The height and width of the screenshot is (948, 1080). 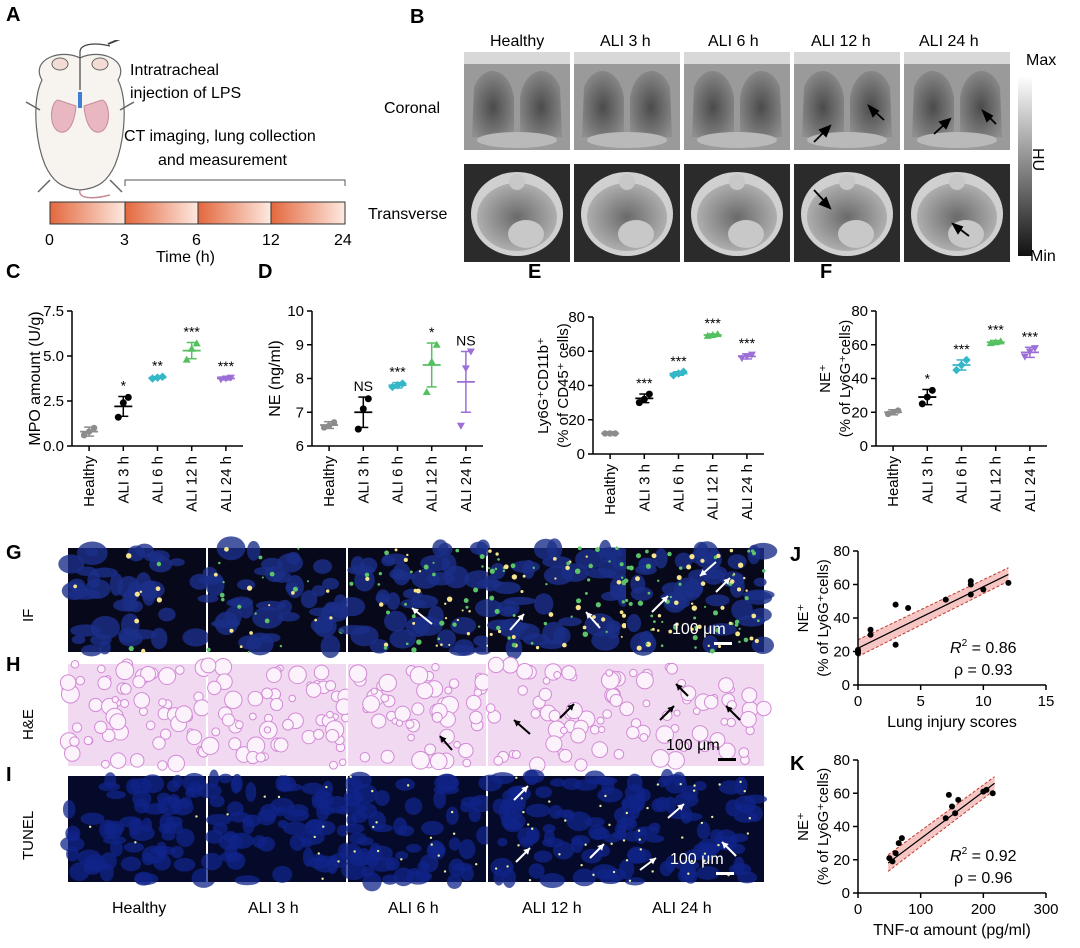 What do you see at coordinates (625, 41) in the screenshot?
I see `ct-col-ali3: ALI 3 h` at bounding box center [625, 41].